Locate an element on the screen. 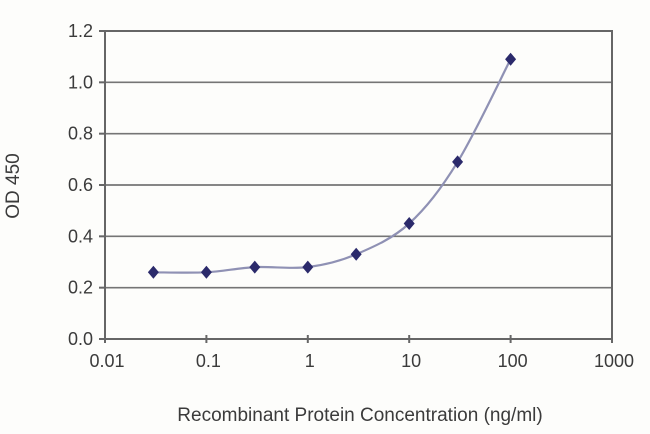 Image resolution: width=650 pixels, height=434 pixels. x-tick-label: 1 is located at coordinates (310, 361).